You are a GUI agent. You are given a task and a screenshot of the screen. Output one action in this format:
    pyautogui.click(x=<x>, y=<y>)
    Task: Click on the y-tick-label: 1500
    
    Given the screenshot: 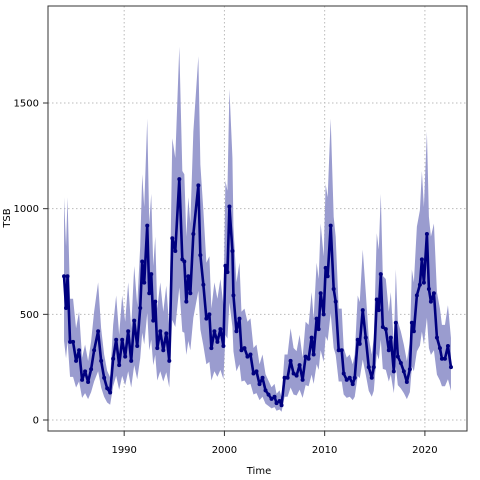 What is the action you would take?
    pyautogui.click(x=26, y=104)
    